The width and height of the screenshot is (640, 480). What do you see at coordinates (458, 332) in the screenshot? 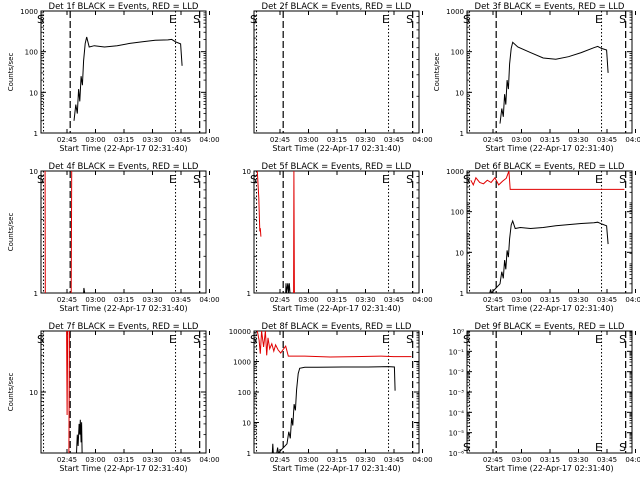
I see `y-tick-label: 10⁰` at bounding box center [458, 332].